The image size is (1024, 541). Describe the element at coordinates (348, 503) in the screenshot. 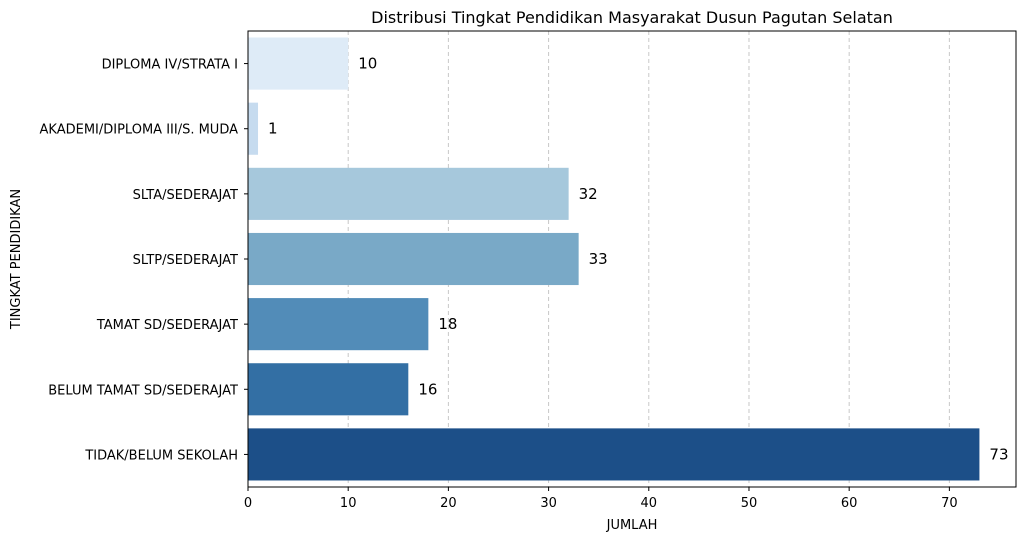

I see `x-tick-label: 10` at that location.